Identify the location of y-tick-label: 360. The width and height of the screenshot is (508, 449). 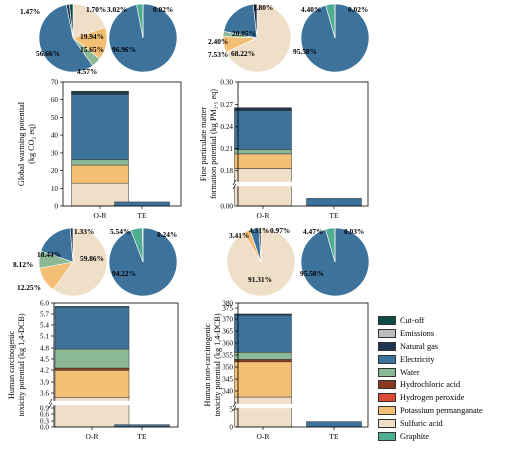
(227, 344).